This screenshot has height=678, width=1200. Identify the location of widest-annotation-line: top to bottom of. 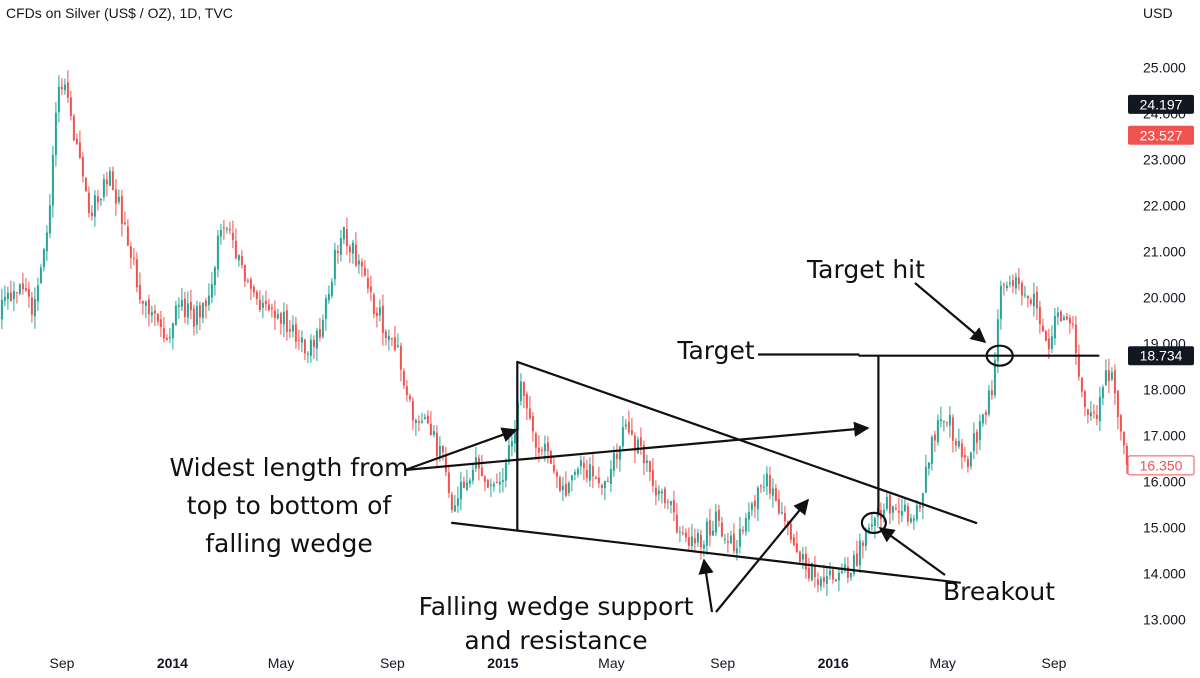
(290, 505).